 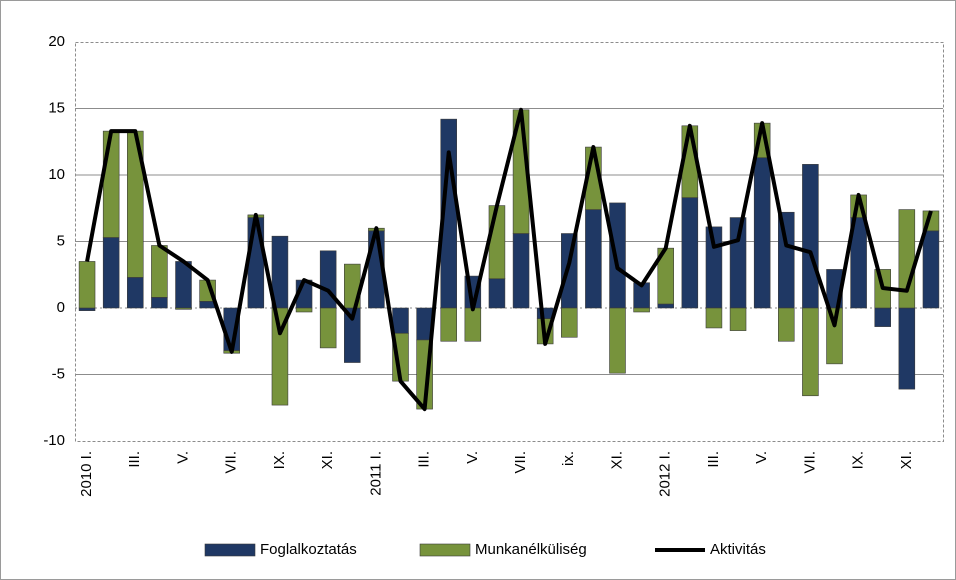 I want to click on x-tick-label: 2012 I., so click(x=665, y=474).